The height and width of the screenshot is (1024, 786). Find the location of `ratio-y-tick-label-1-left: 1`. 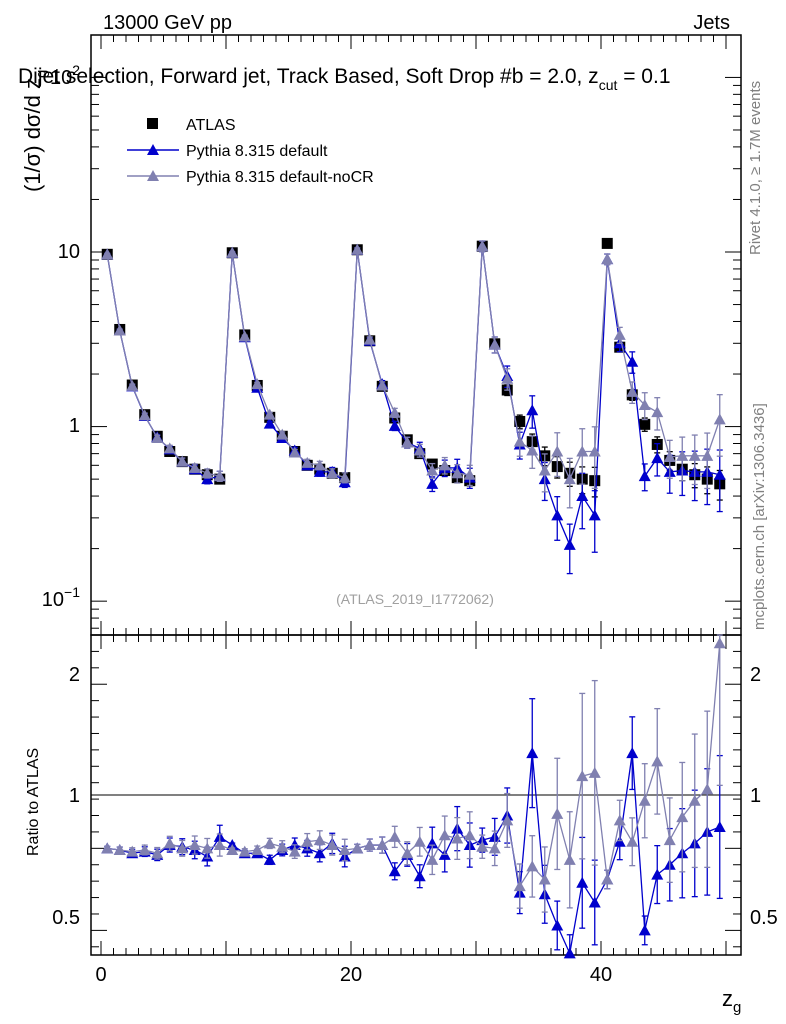

ratio-y-tick-label-1-left: 1 is located at coordinates (74, 796).